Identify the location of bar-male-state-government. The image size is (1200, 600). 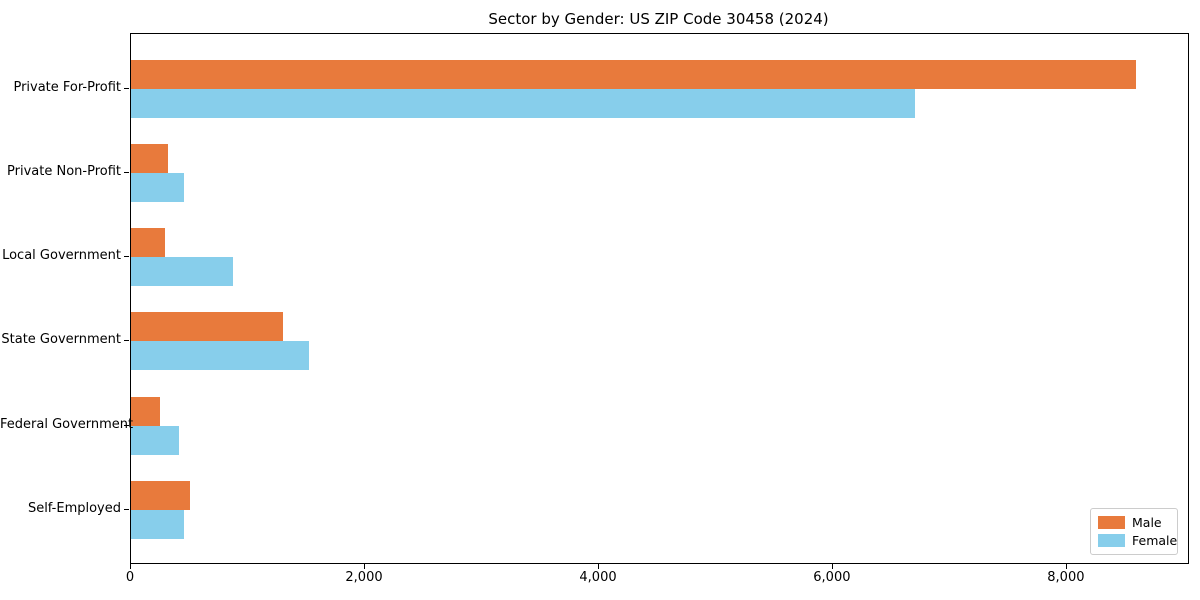
(207, 327).